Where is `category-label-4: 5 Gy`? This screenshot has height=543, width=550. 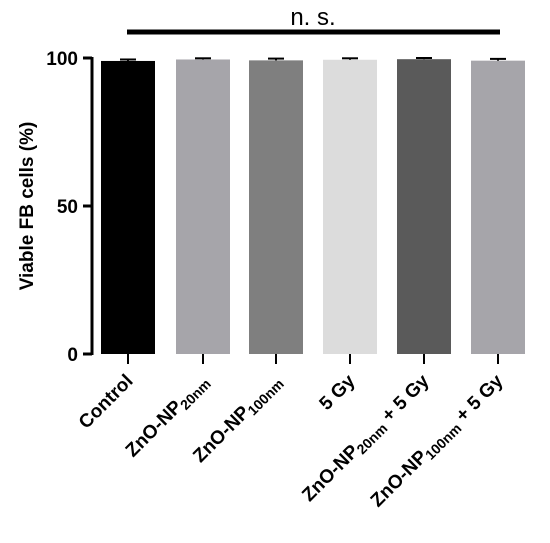 category-label-4: 5 Gy is located at coordinates (338, 392).